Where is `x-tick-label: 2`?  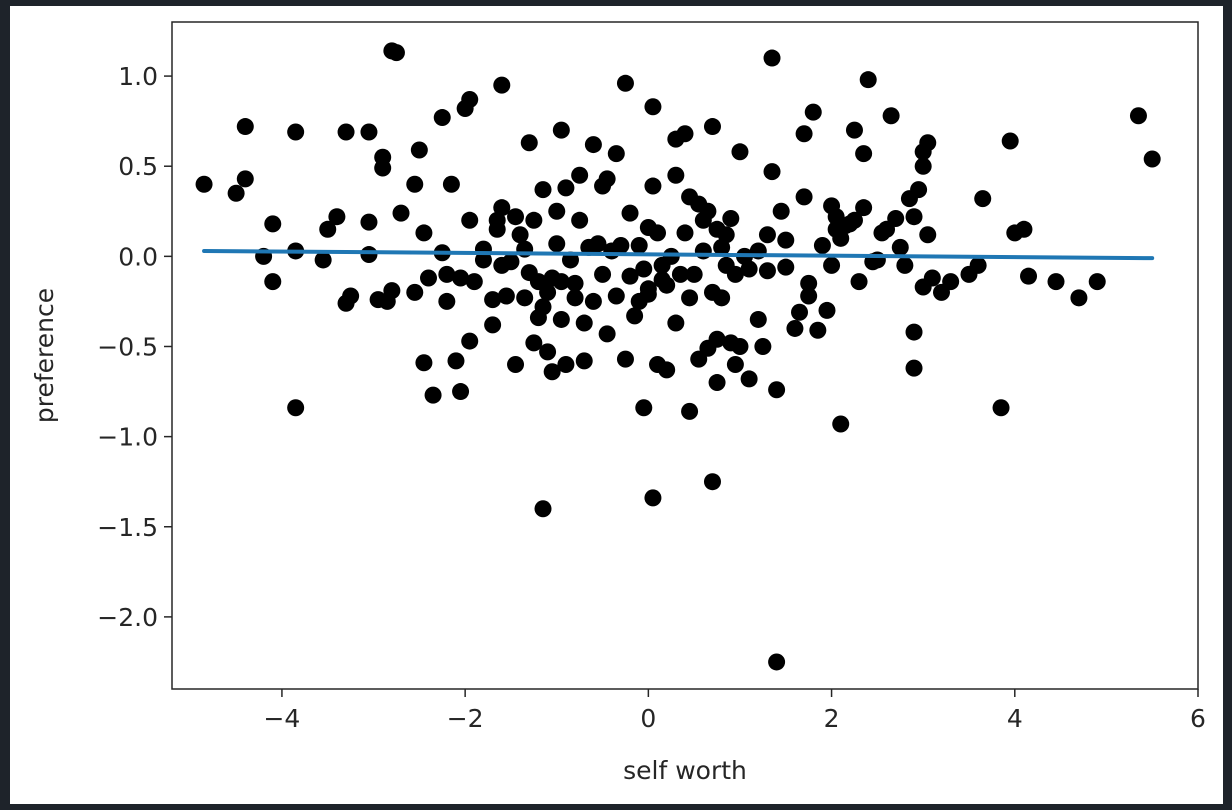 x-tick-label: 2 is located at coordinates (832, 718).